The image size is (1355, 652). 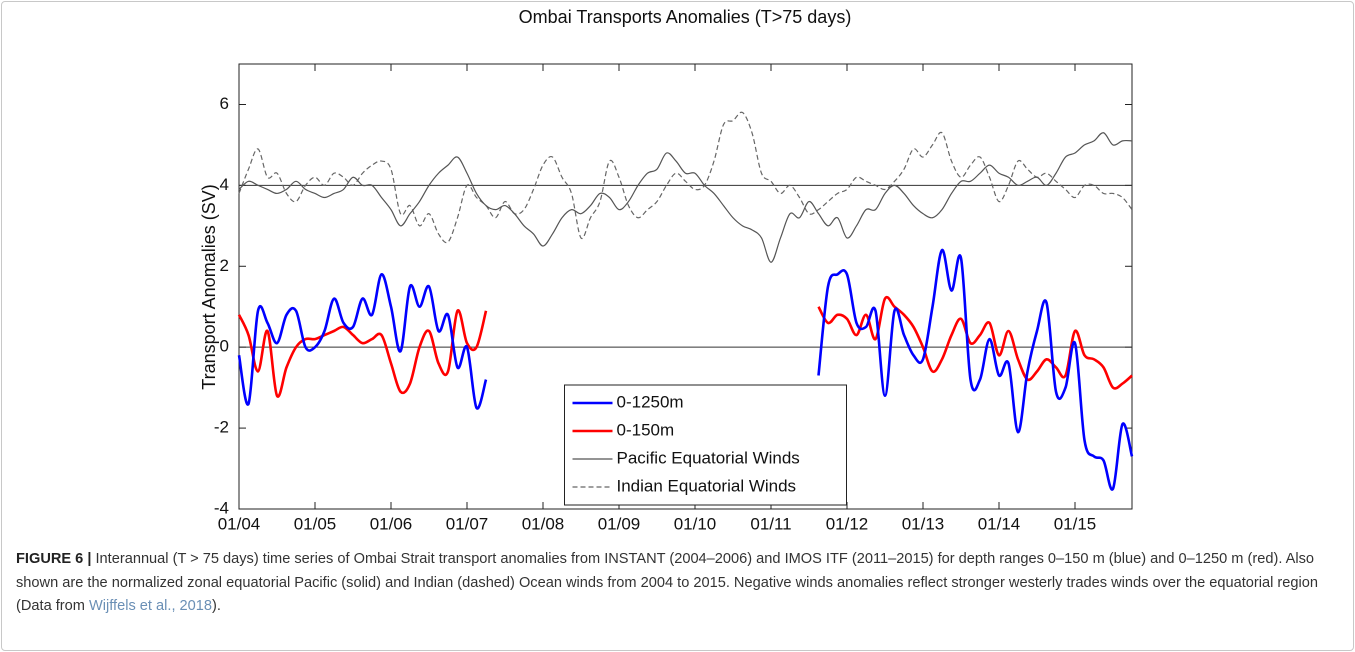 I want to click on y-tick-label: 0, so click(x=224, y=346).